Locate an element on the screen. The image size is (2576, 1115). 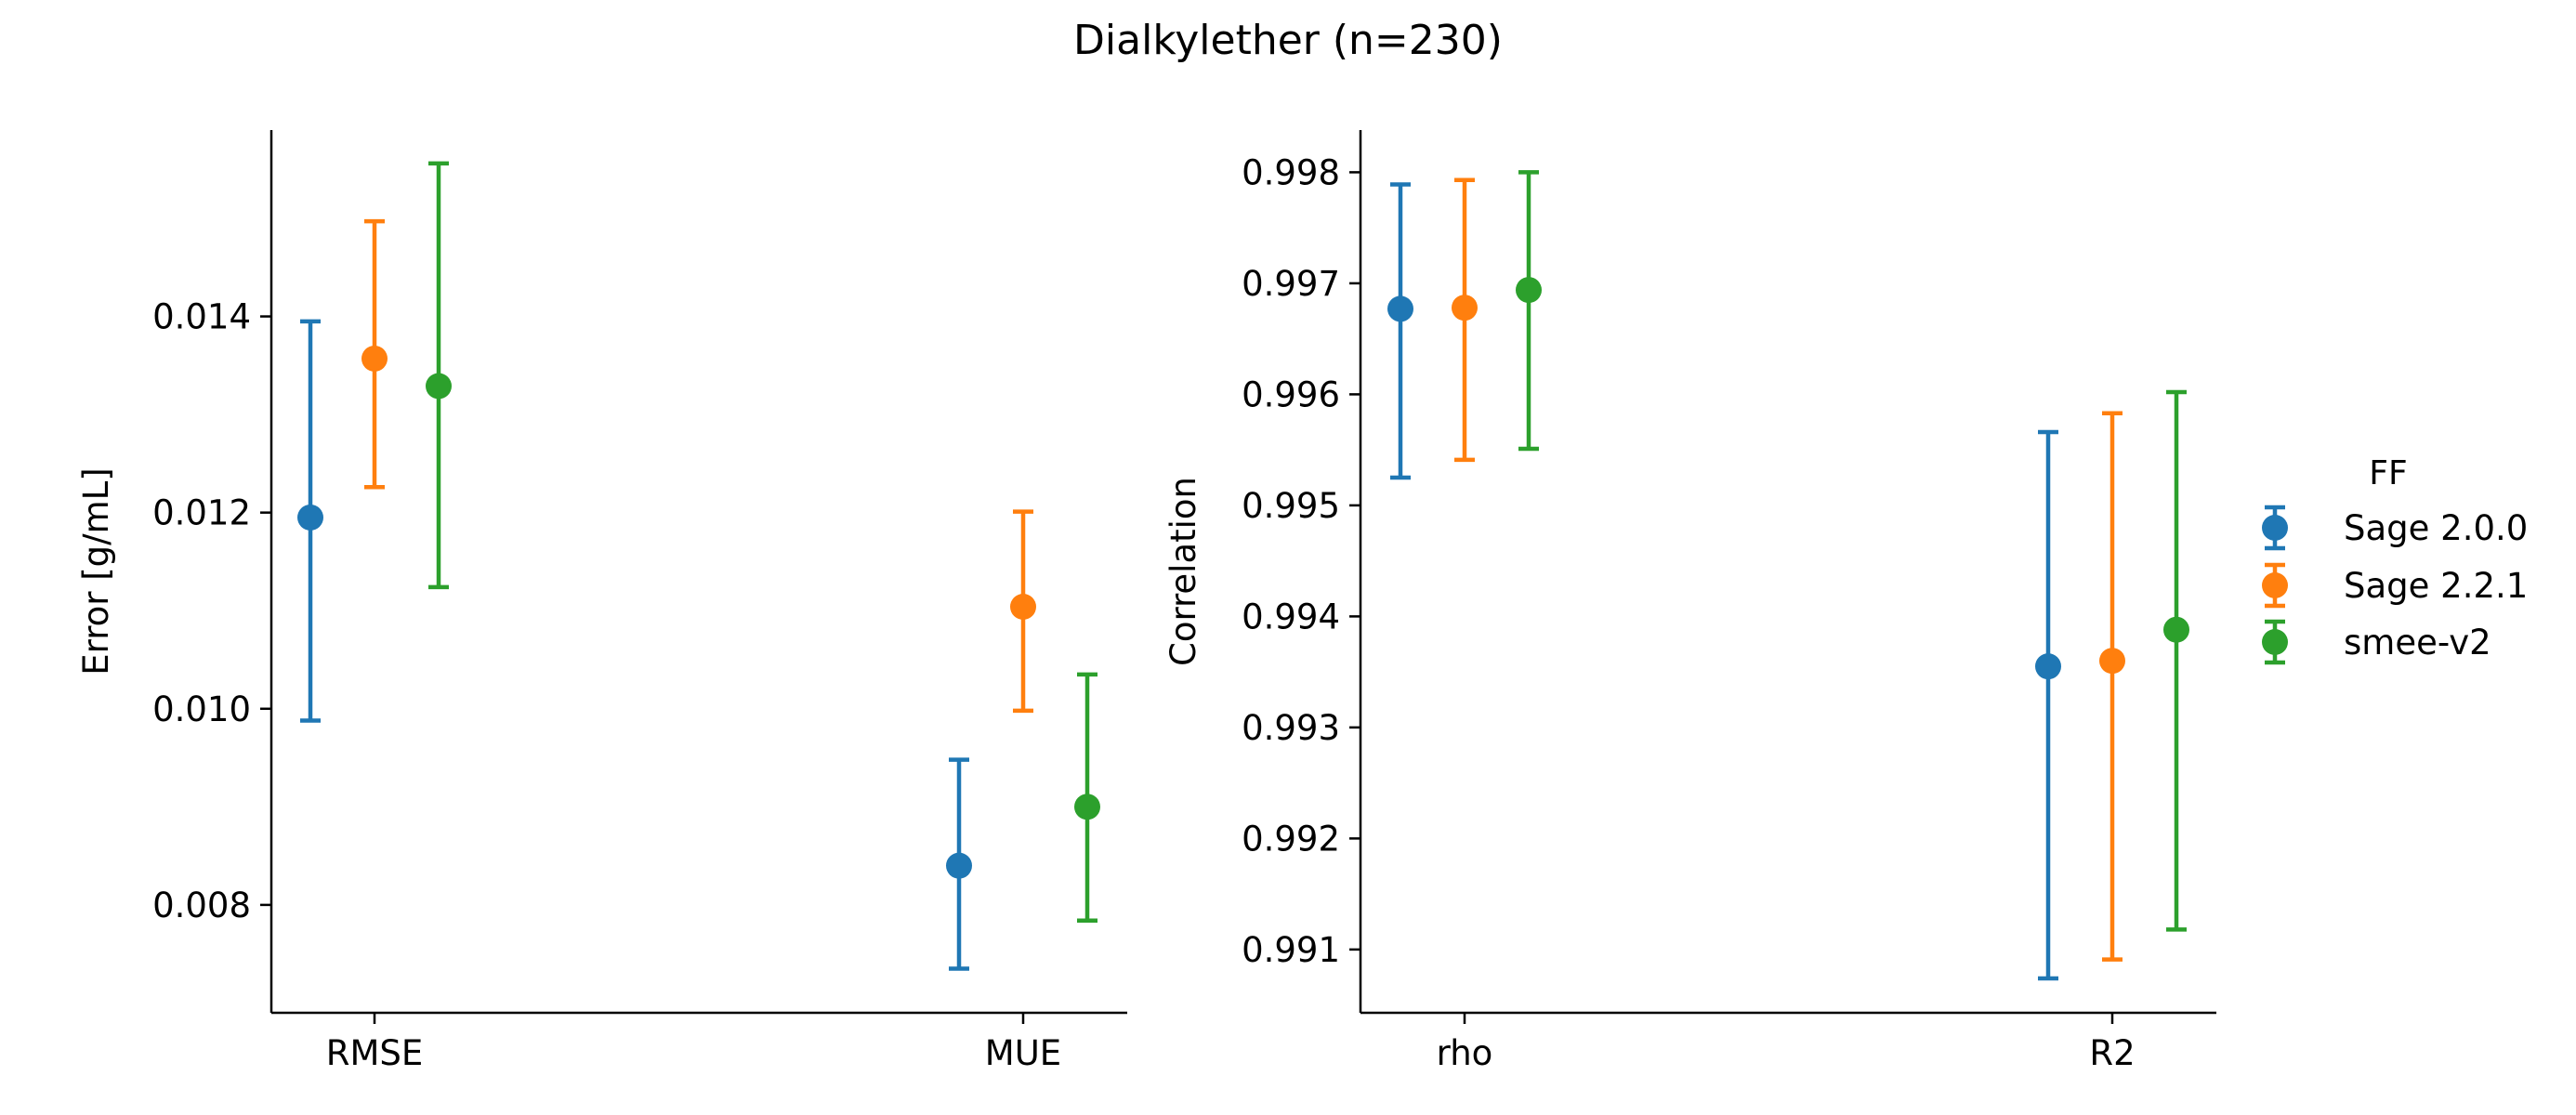
y-tick-label: 0.014 is located at coordinates (201, 317).